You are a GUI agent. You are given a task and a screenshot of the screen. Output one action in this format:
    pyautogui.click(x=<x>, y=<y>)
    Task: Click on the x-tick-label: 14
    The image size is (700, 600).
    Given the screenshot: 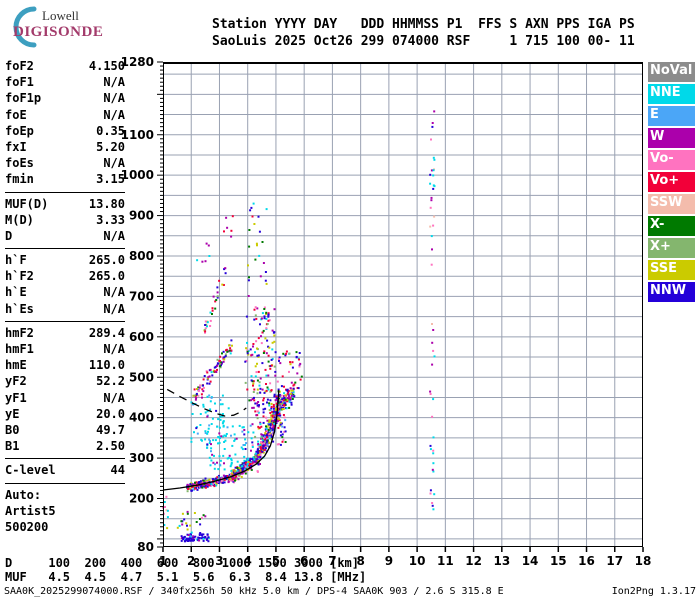 What is the action you would take?
    pyautogui.click(x=530, y=561)
    